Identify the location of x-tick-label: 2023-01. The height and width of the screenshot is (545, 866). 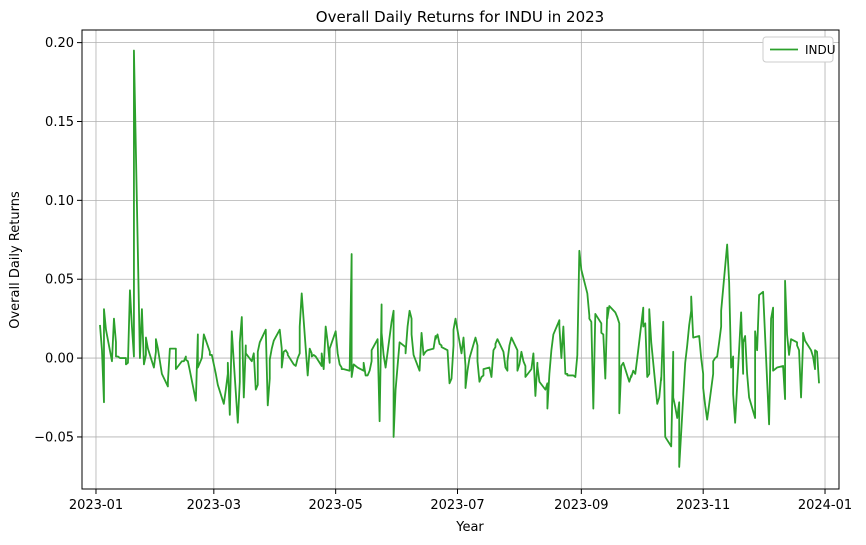
(96, 505).